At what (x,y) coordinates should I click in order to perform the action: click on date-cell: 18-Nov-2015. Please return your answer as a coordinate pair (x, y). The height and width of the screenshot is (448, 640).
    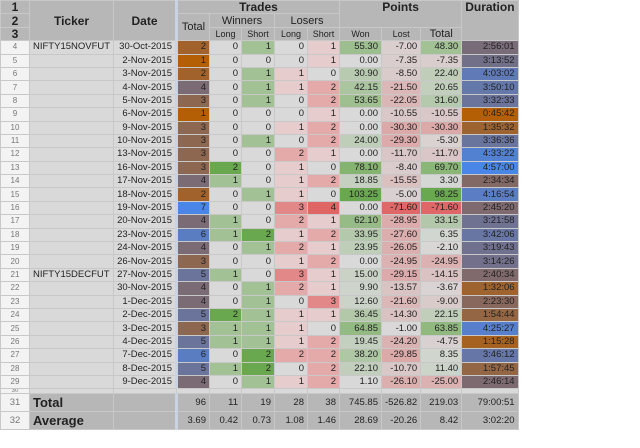
    Looking at the image, I should click on (145, 194).